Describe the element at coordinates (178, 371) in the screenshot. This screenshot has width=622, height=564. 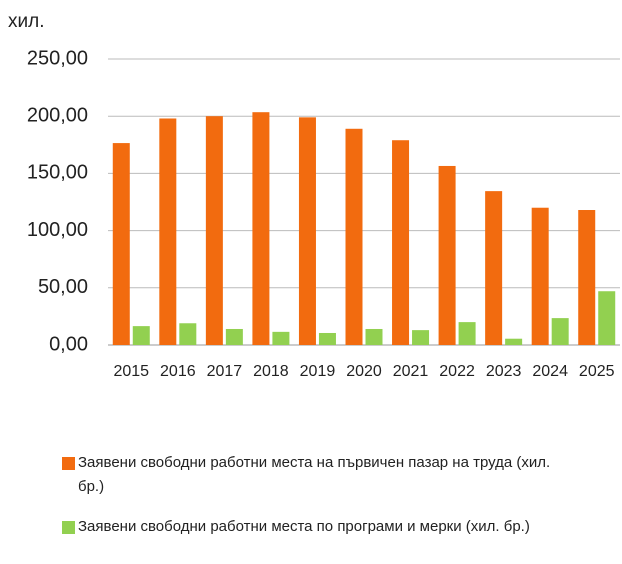
I see `x-tick-label: 2016` at that location.